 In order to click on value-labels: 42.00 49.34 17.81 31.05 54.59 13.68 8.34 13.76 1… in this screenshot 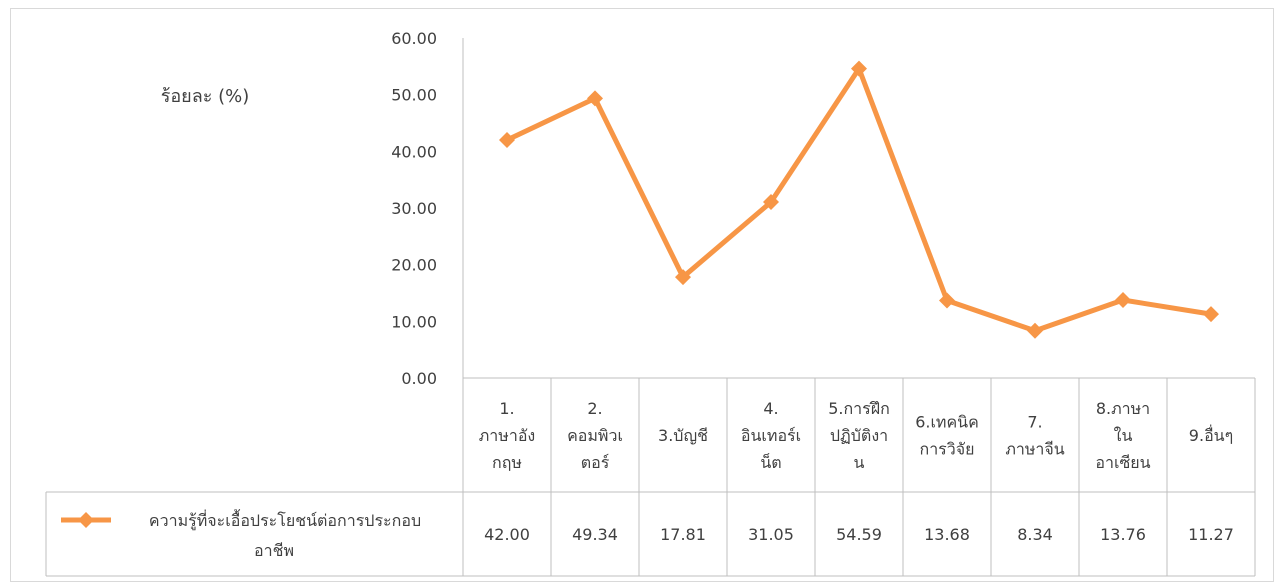, I will do `click(859, 534)`.